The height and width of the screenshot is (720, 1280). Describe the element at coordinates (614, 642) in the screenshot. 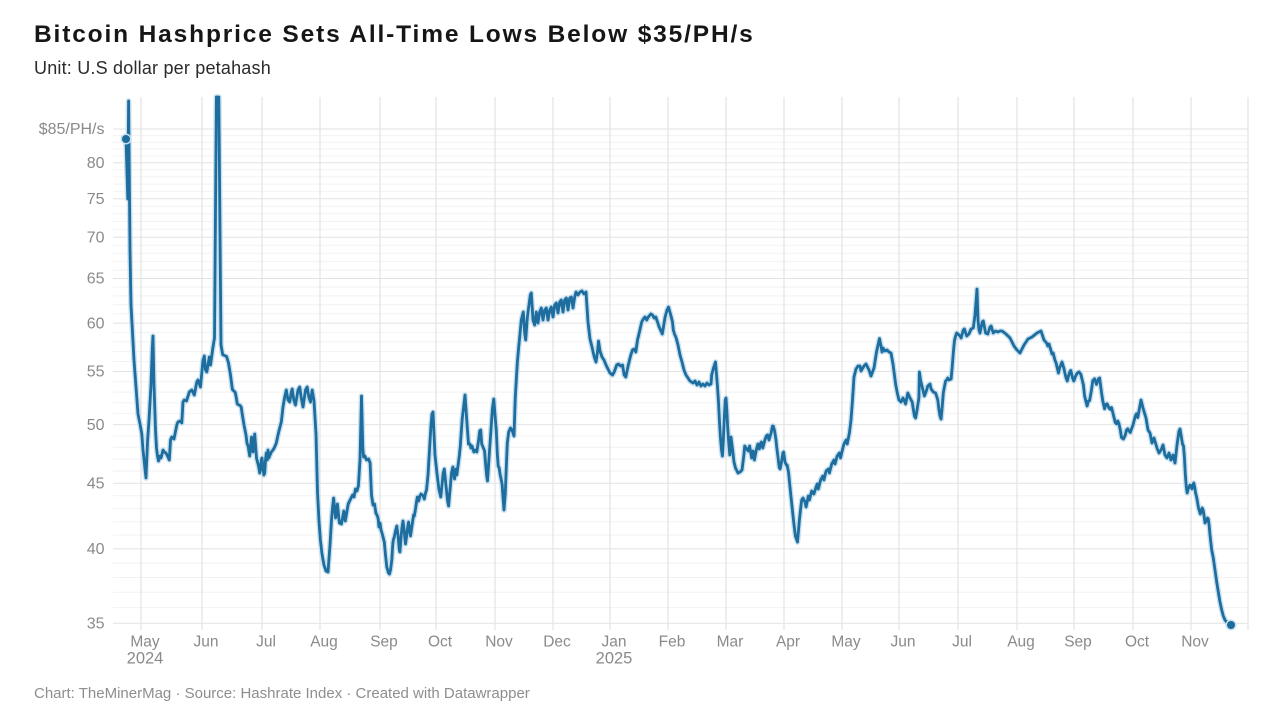

I see `svg-text: Jan` at that location.